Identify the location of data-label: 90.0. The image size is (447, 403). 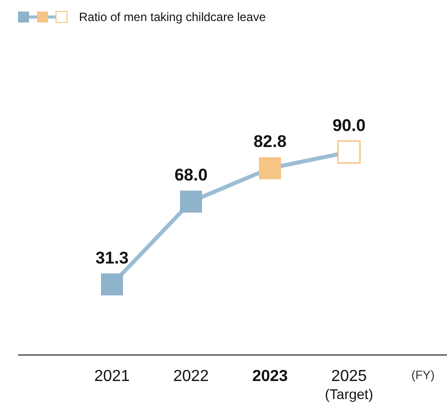
(349, 125).